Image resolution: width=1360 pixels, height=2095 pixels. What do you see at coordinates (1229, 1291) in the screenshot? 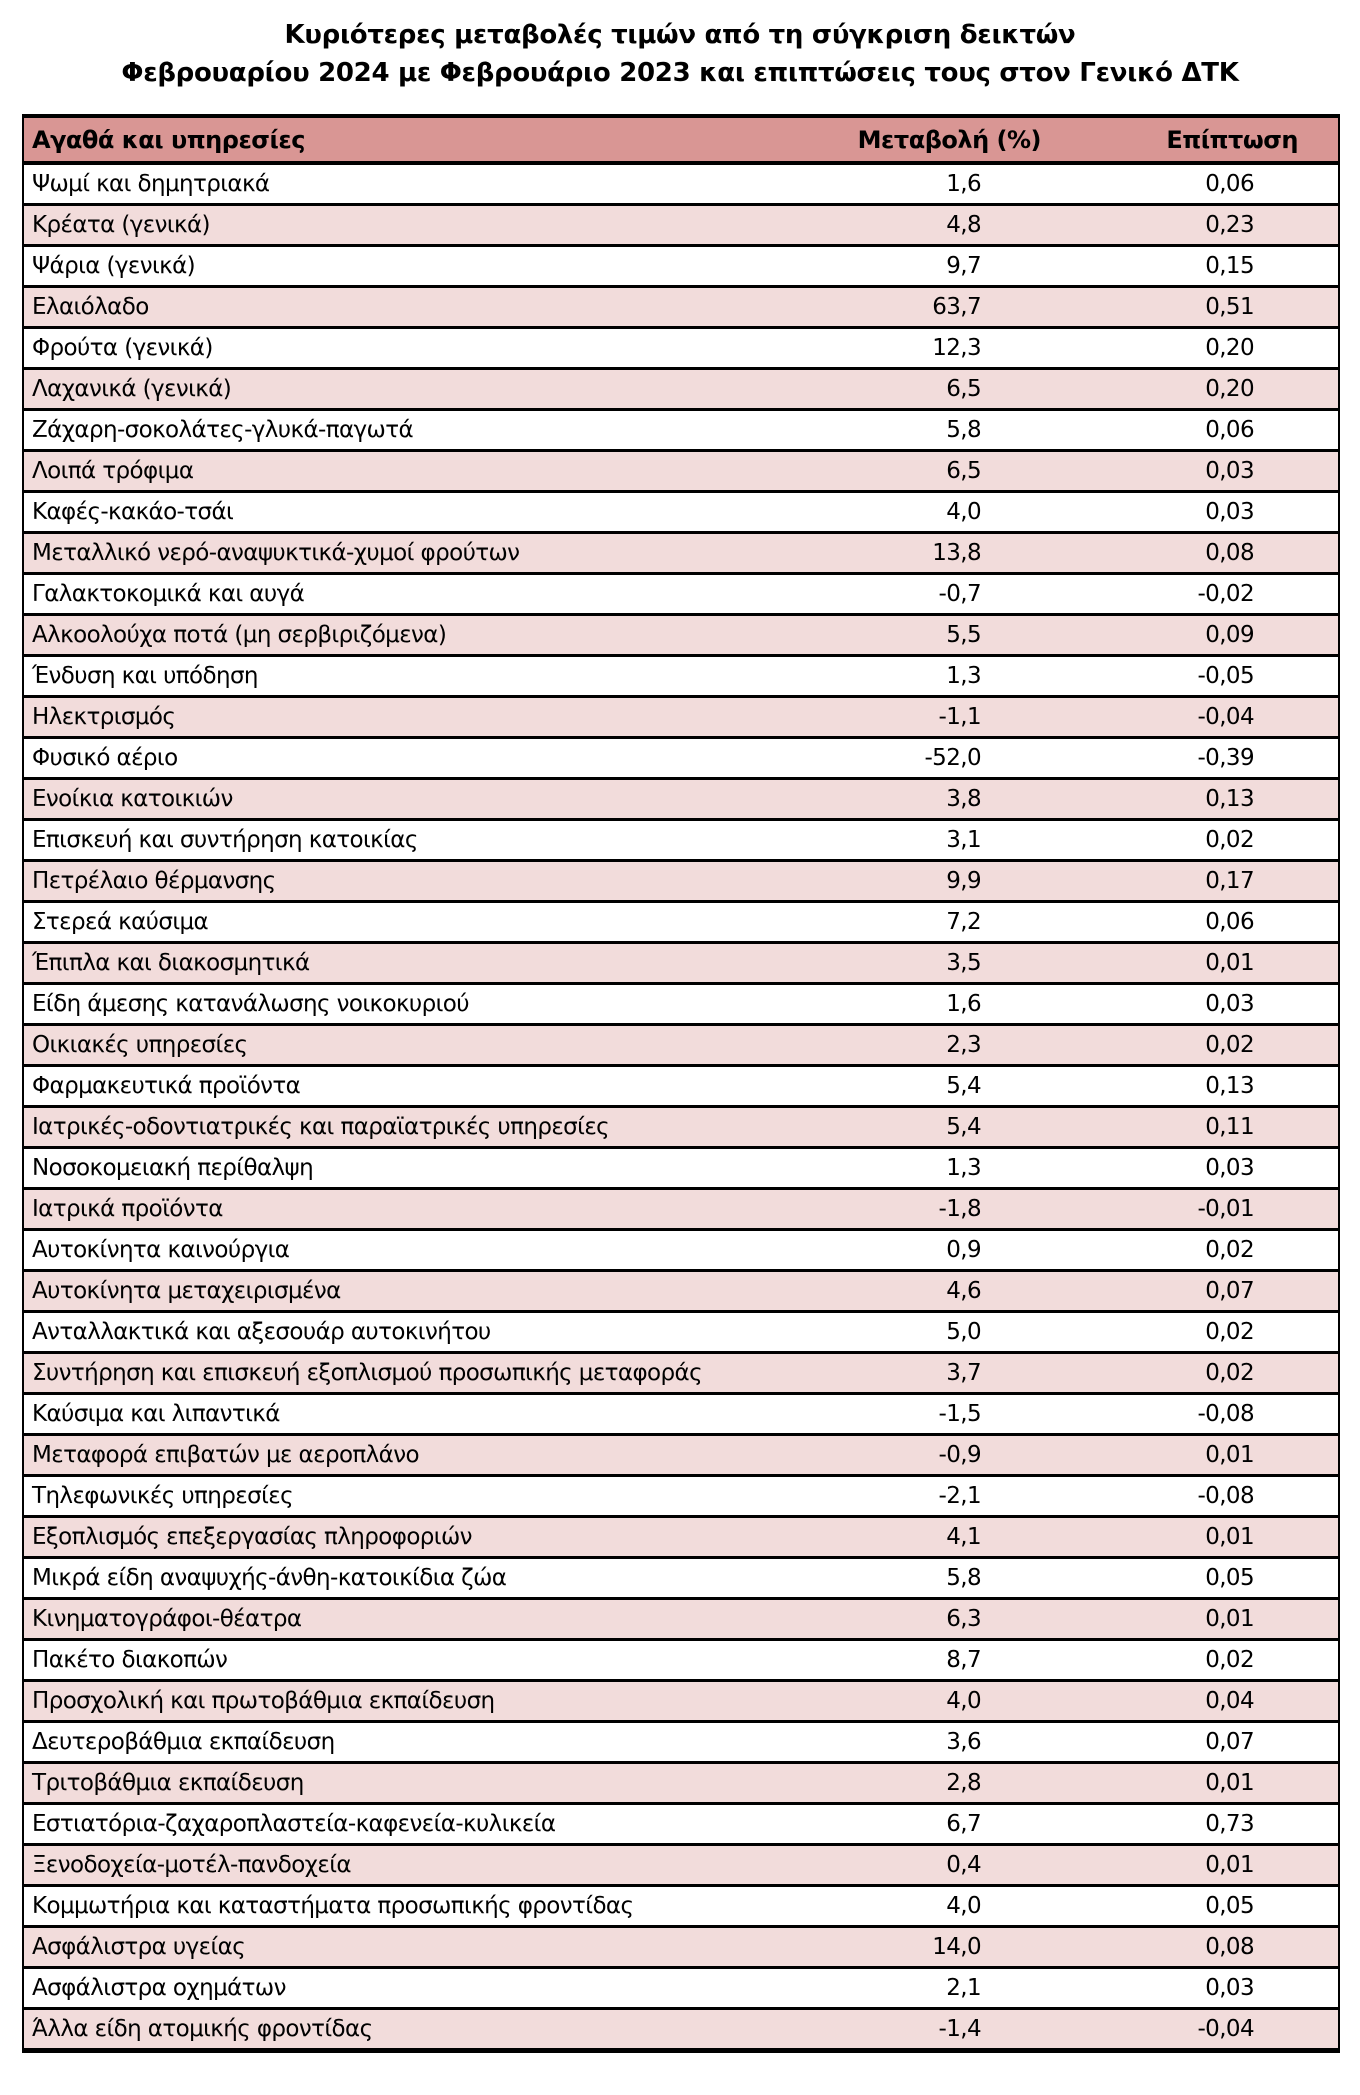
I see `impact-value: 0,07` at bounding box center [1229, 1291].